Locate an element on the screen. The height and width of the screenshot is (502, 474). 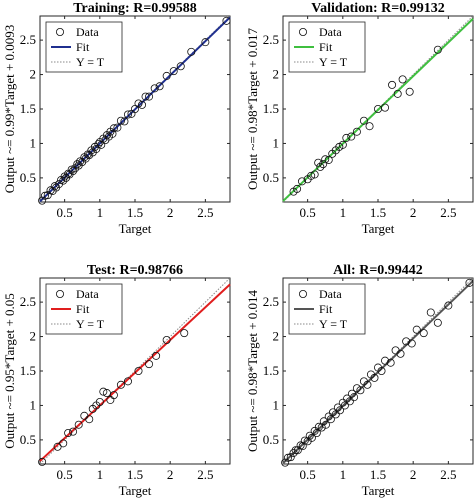
plot-title: Training: R=0.99588 is located at coordinates (135, 8).